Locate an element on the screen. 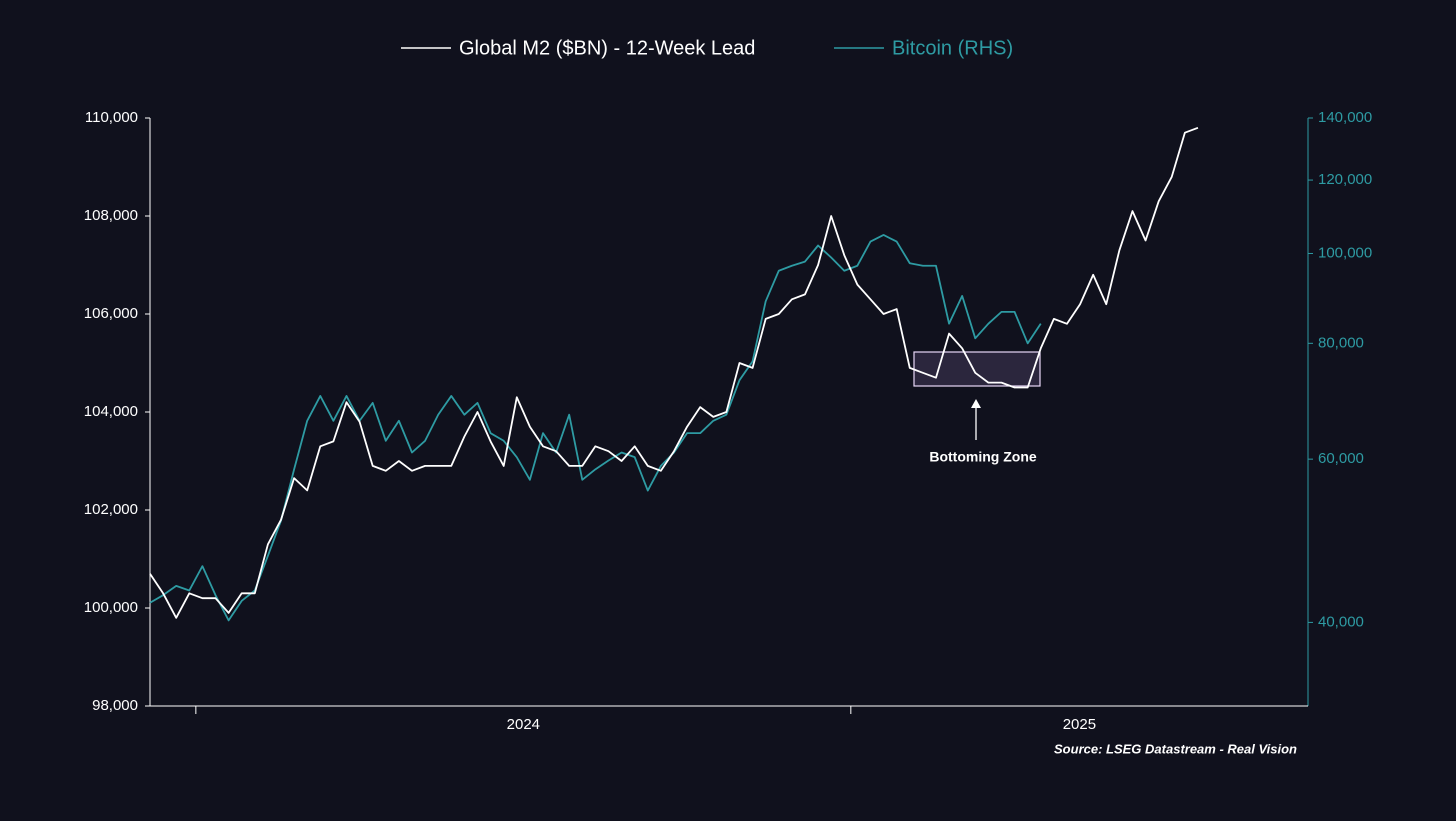 The height and width of the screenshot is (821, 1456). y-tick-label: 100,000 is located at coordinates (111, 607).